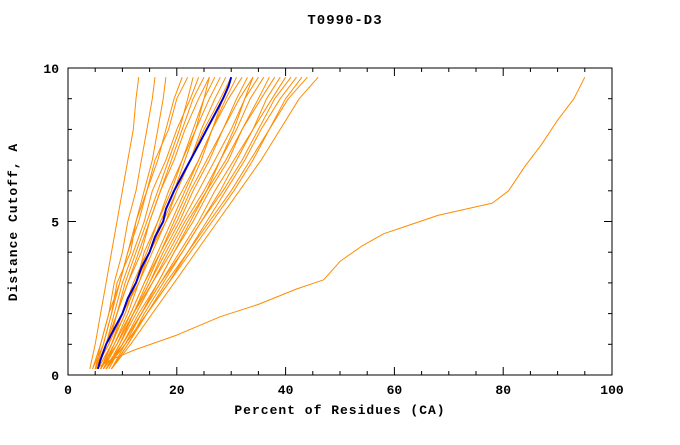 The height and width of the screenshot is (445, 680). Describe the element at coordinates (612, 390) in the screenshot. I see `x-tick-label: 100` at that location.